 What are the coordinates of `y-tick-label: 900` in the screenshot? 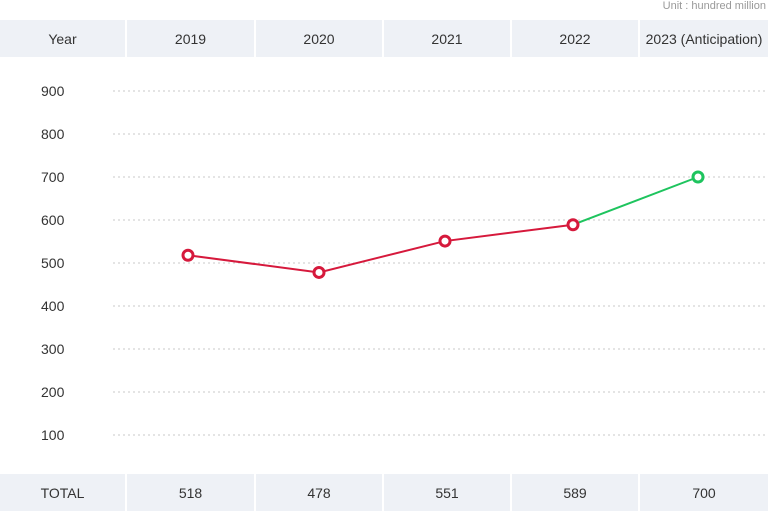 It's located at (53, 91).